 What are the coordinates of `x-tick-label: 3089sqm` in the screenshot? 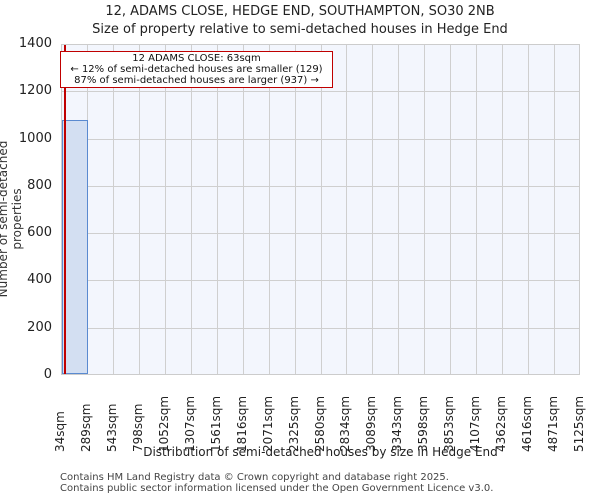 It's located at (371, 423).